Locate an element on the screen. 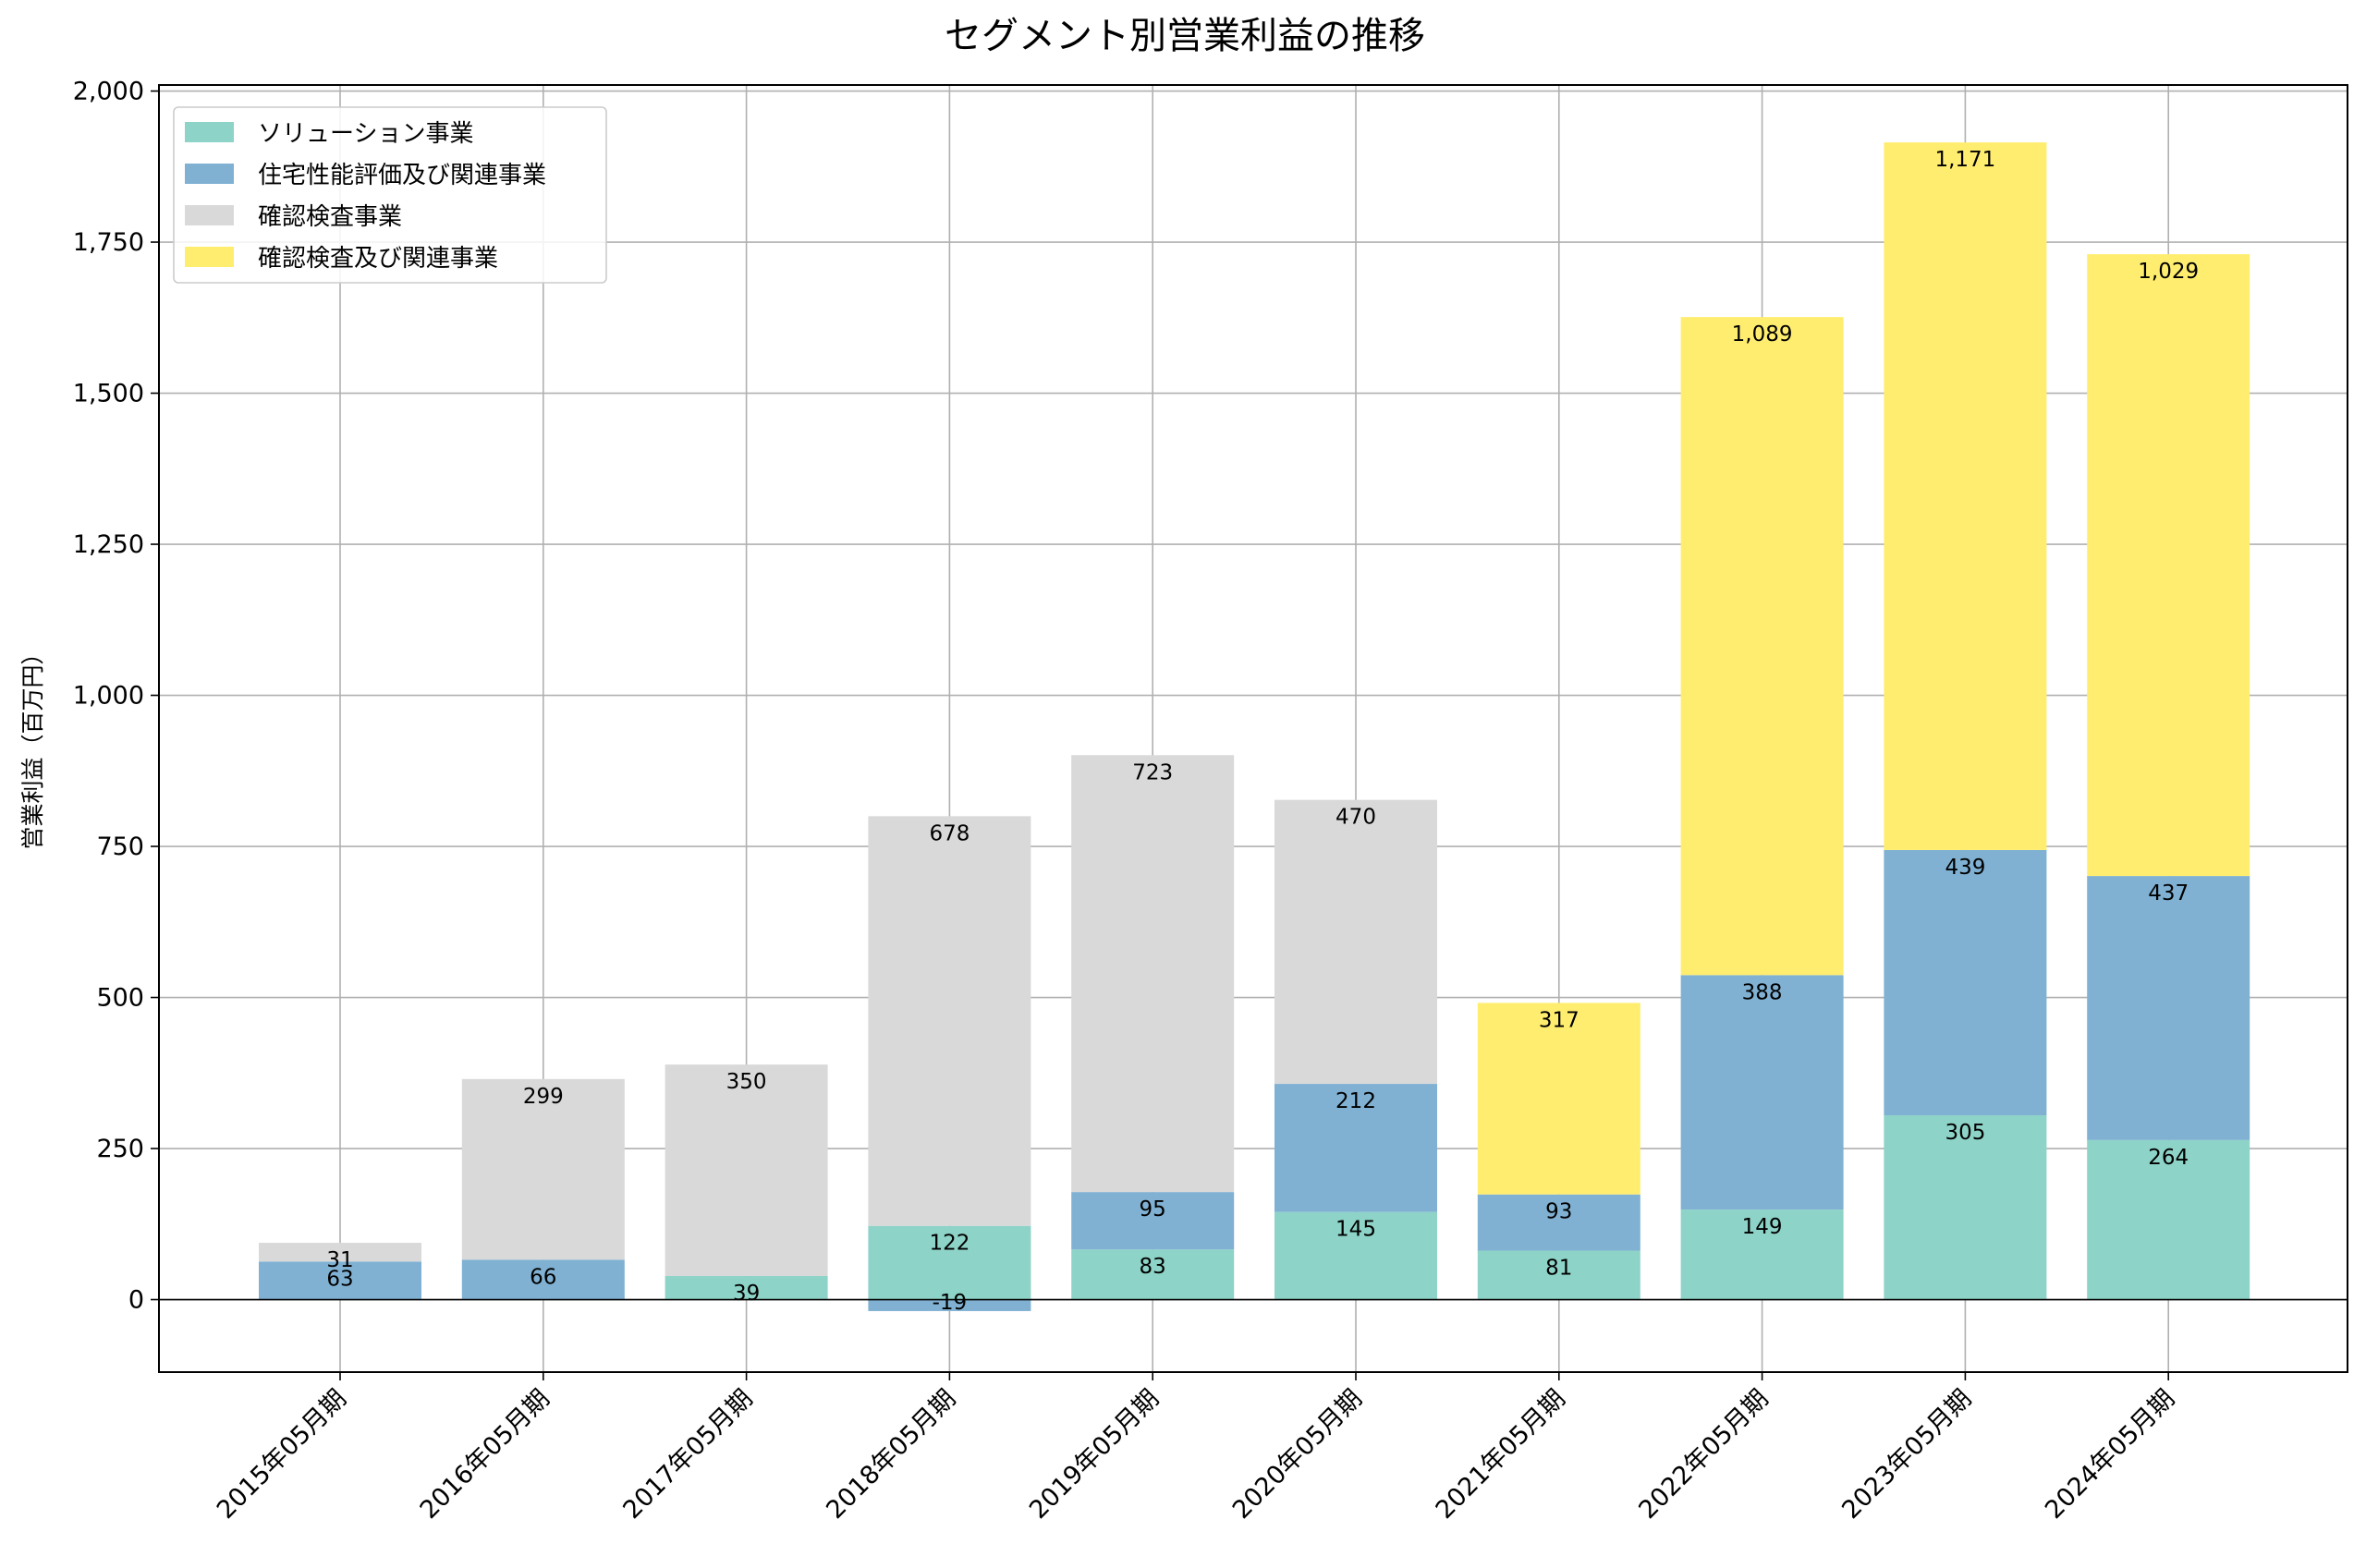 The image size is (2366, 1568). legend-label: 確認検査事業 is located at coordinates (330, 217).